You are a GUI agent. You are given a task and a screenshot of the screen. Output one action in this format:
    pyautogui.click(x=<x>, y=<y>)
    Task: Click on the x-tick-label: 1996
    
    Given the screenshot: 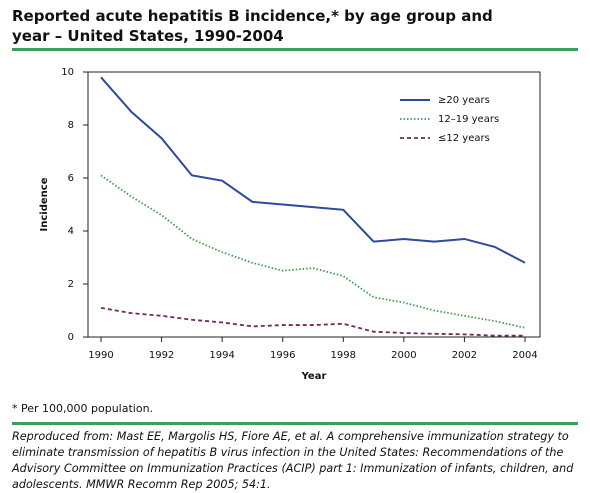 What is the action you would take?
    pyautogui.click(x=282, y=355)
    